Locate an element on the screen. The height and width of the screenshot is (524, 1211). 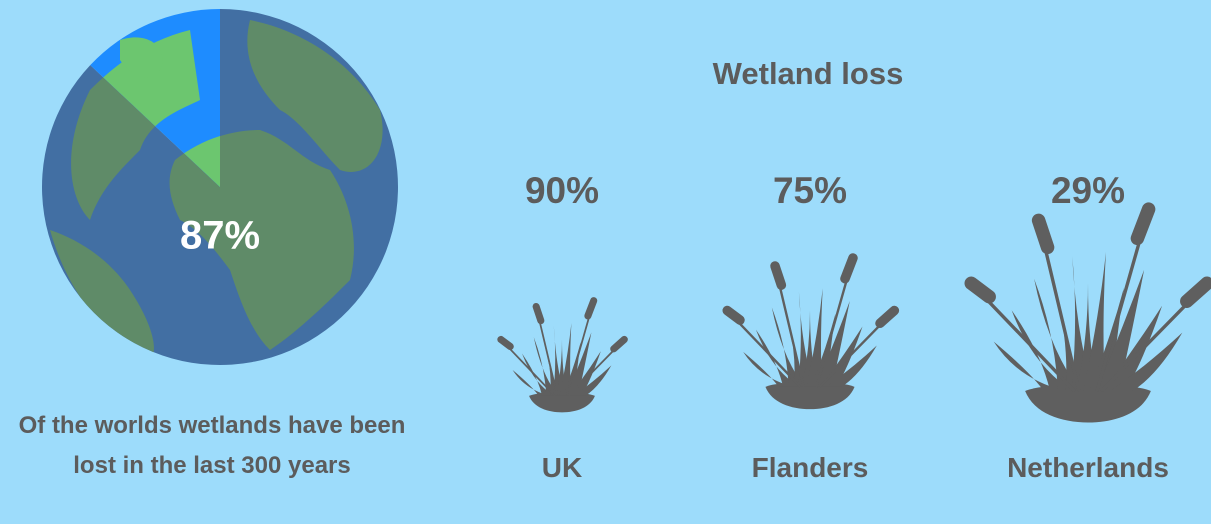
chart-title: Wetland loss is located at coordinates (808, 73).